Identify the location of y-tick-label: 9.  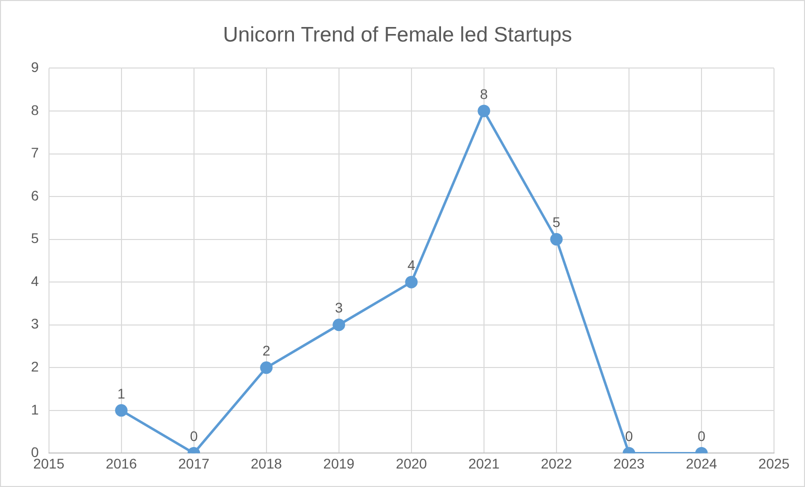
(34, 67).